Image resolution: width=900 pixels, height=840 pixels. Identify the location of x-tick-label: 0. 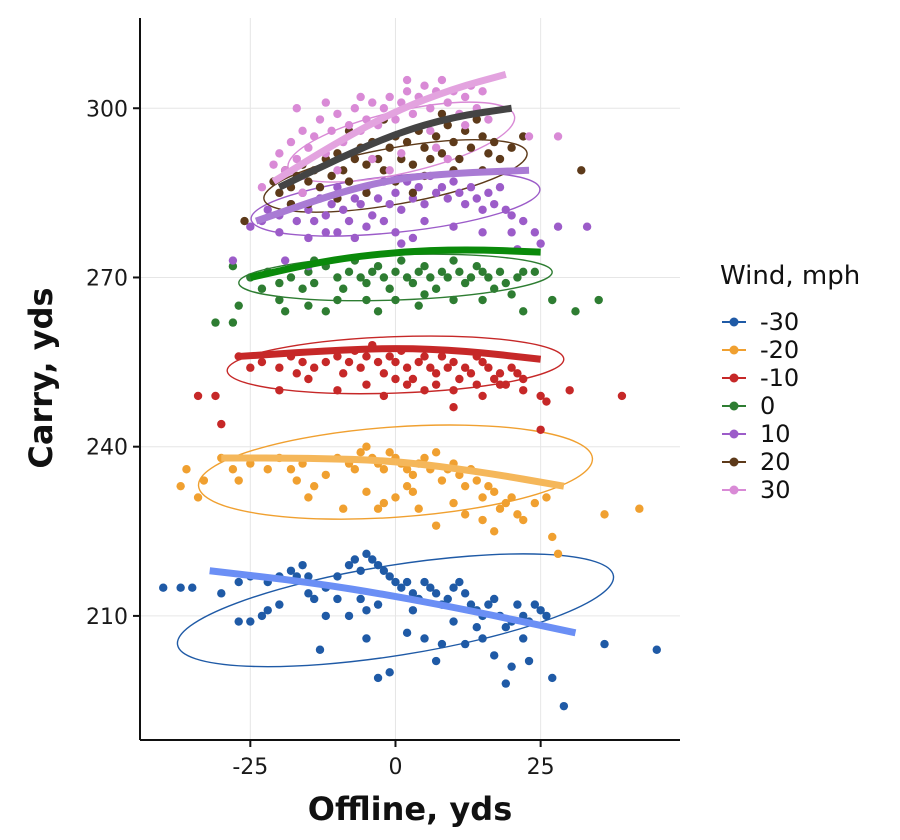
(395, 767).